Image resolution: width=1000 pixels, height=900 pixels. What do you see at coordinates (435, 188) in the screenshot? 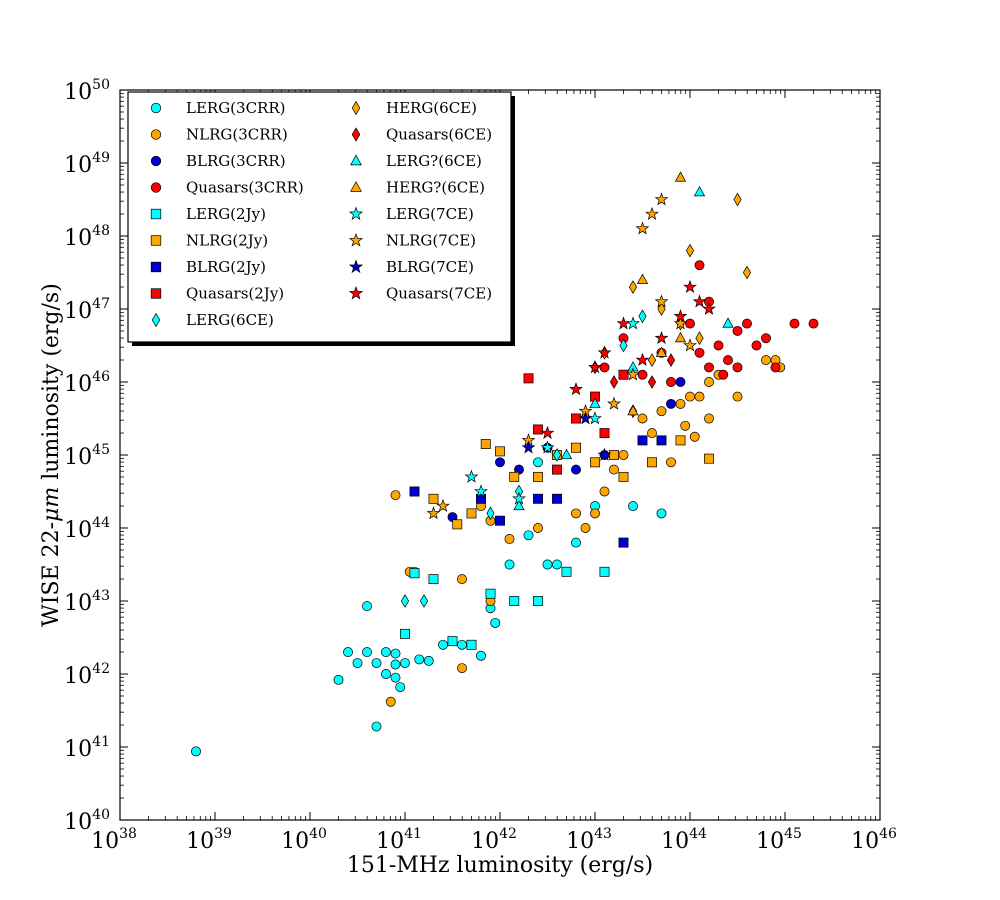
I see `legend-label: HERG?(6CE)` at bounding box center [435, 188].